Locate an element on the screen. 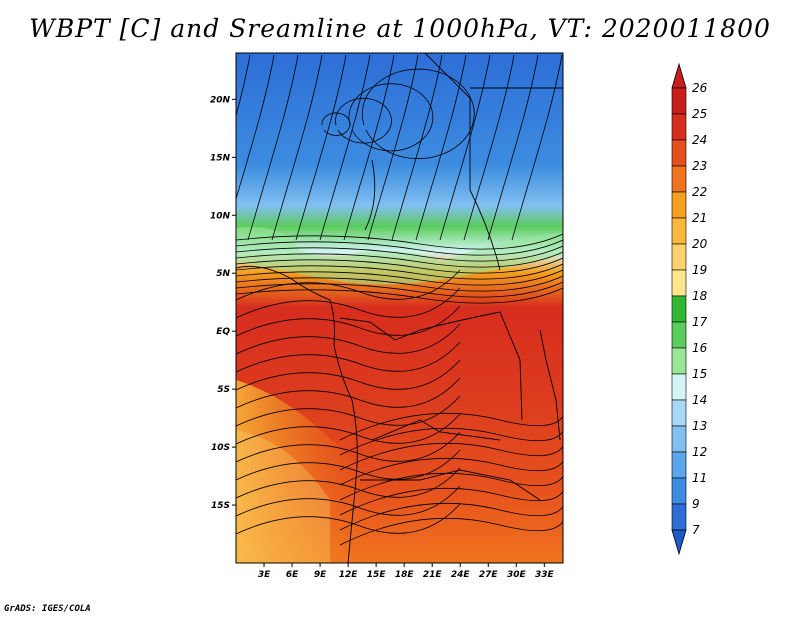 This screenshot has height=618, width=800. colorbar-label: 14 is located at coordinates (699, 400).